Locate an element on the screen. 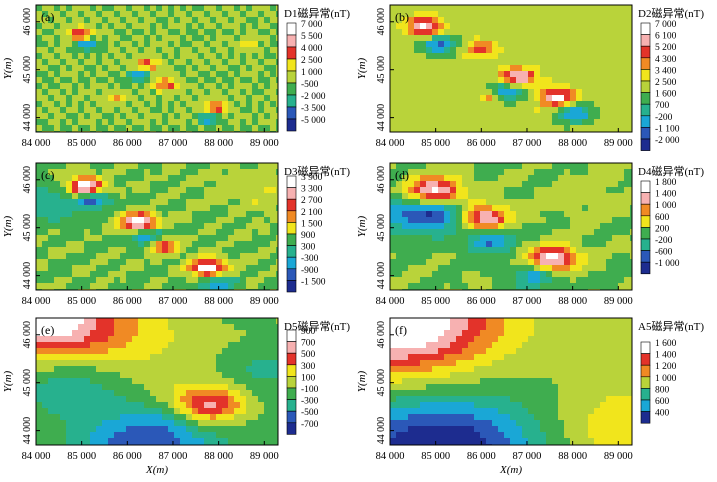  colorbar-swatch is located at coordinates (645, 110).